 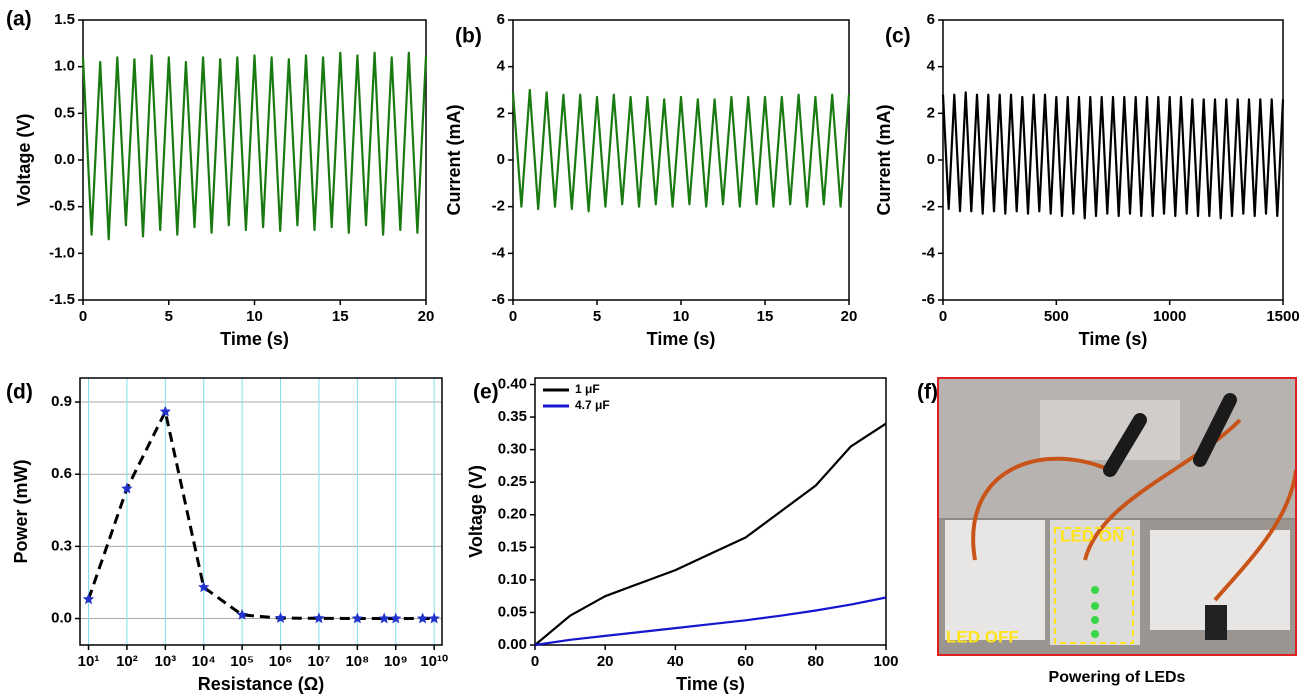 What do you see at coordinates (927, 392) in the screenshot?
I see `panel-label: (f)` at bounding box center [927, 392].